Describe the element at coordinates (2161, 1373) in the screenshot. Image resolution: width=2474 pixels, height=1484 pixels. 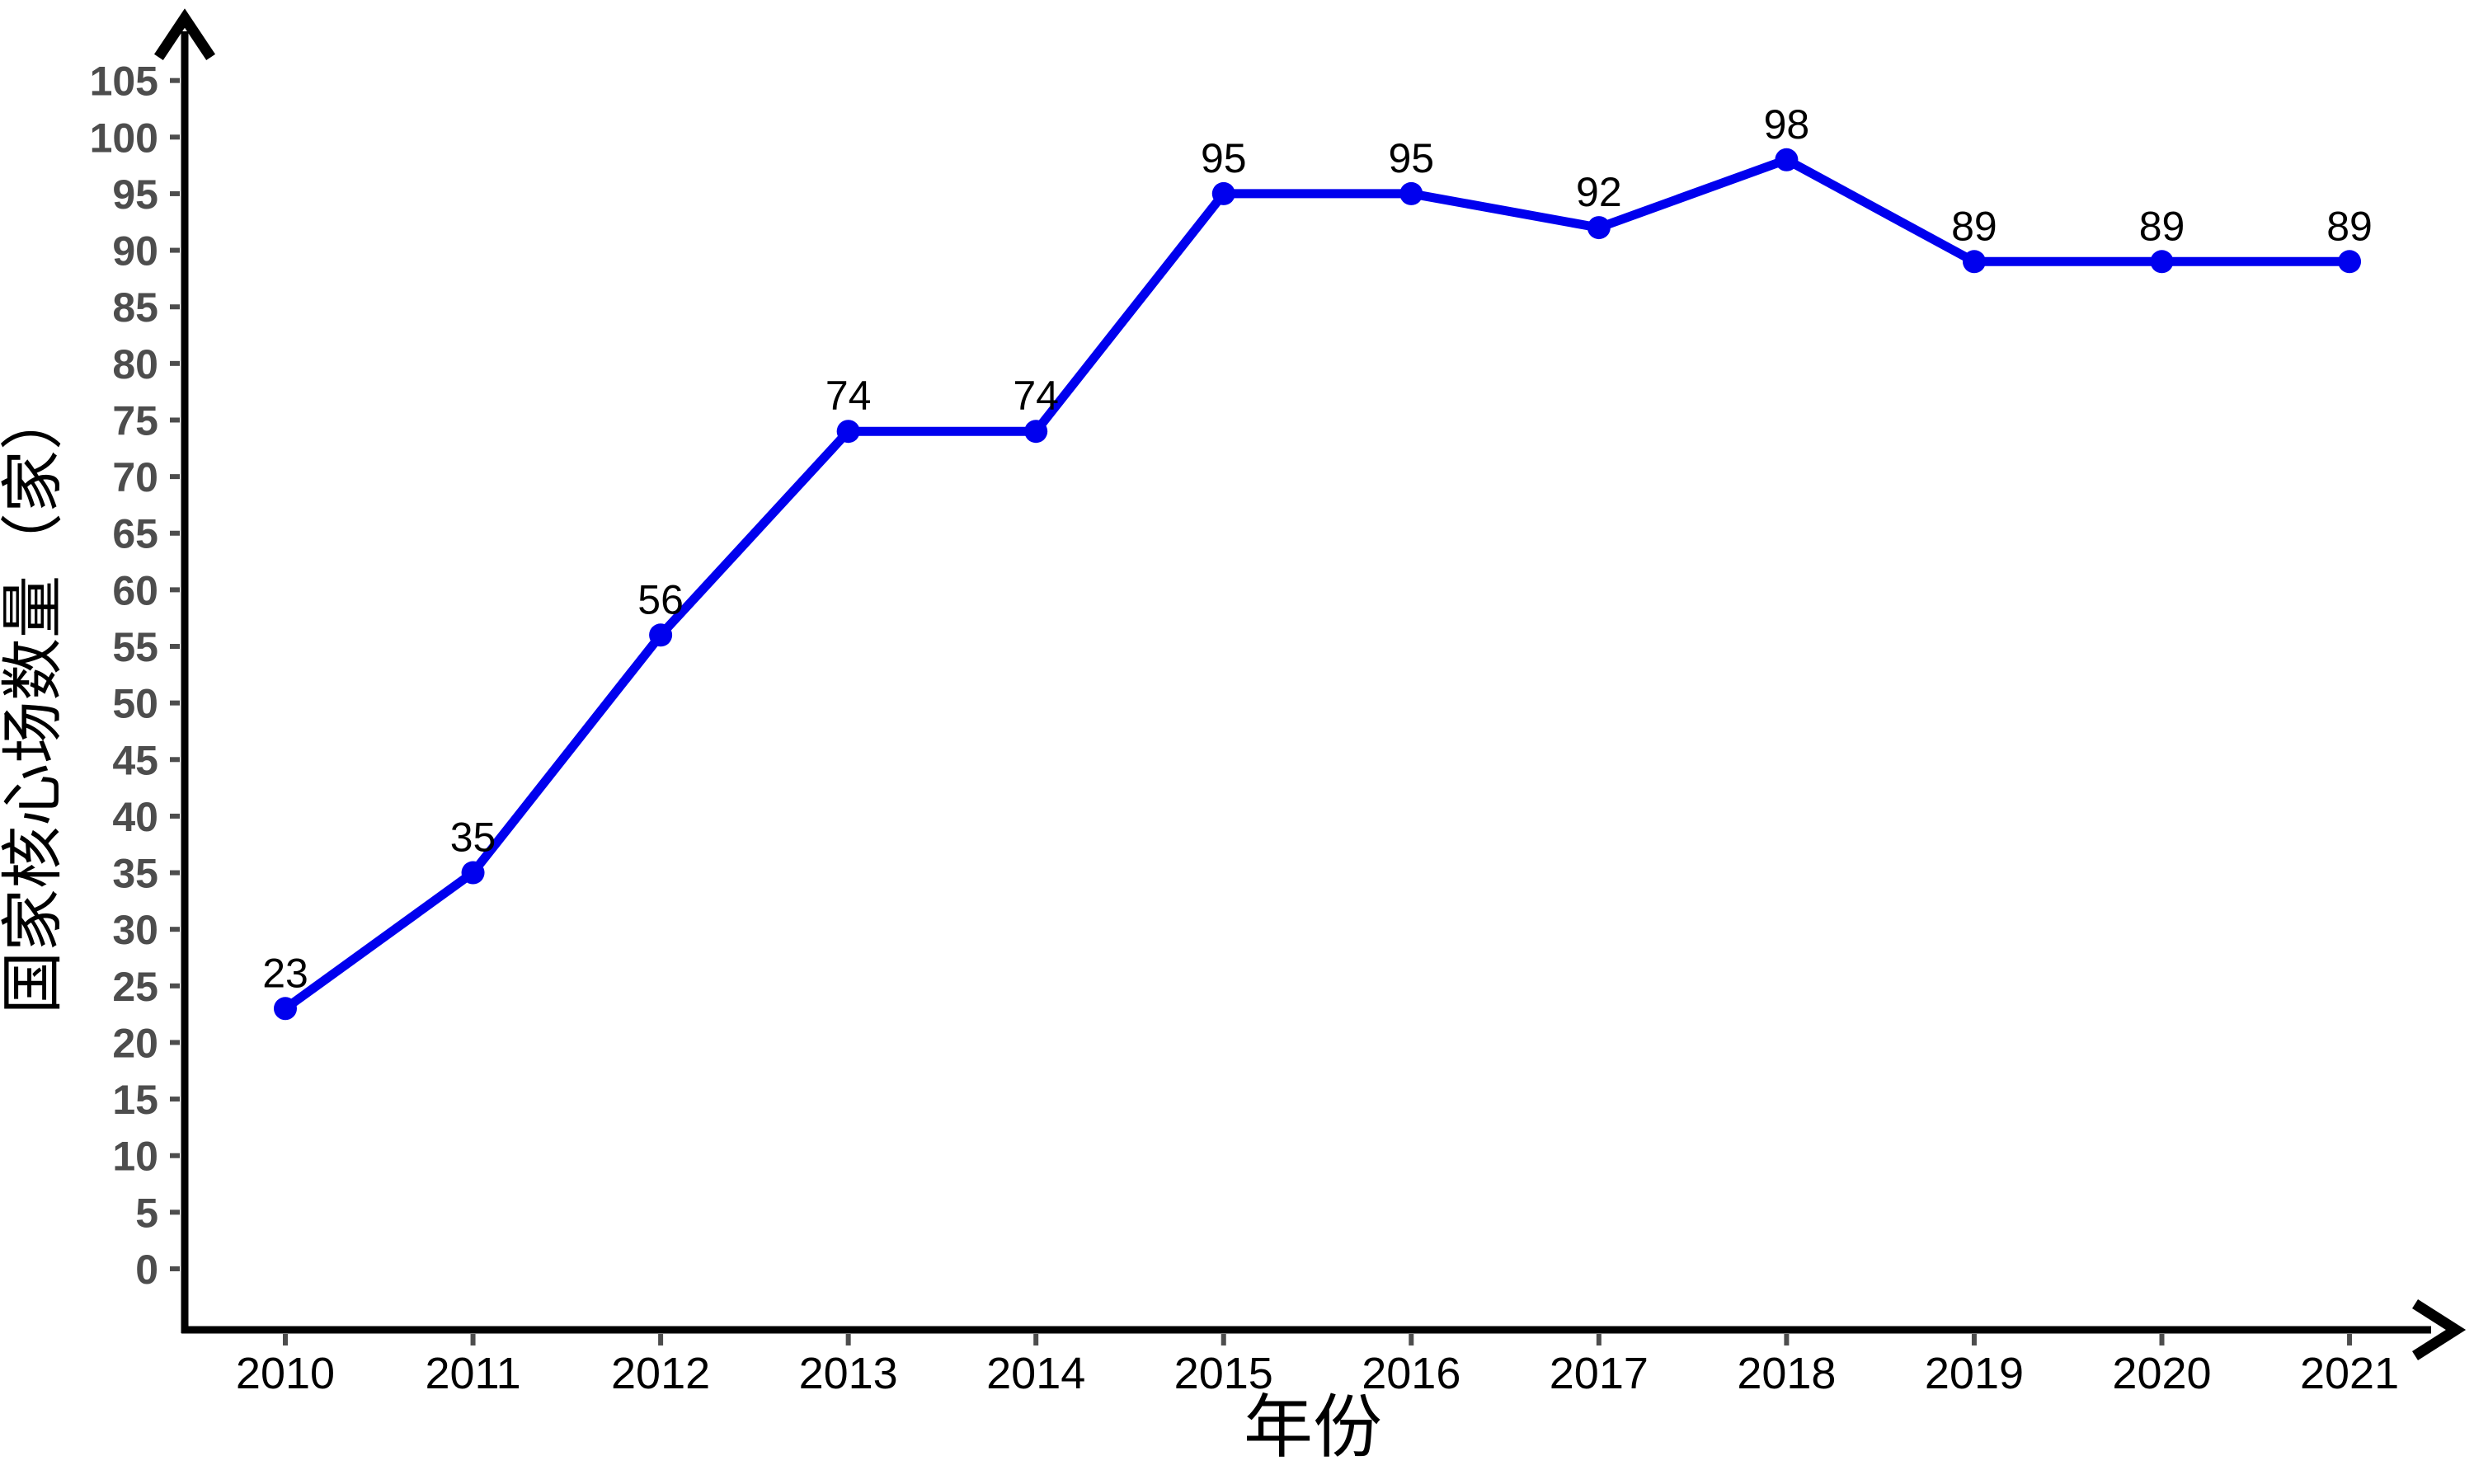
I see `x-tick-label: 2020` at that location.